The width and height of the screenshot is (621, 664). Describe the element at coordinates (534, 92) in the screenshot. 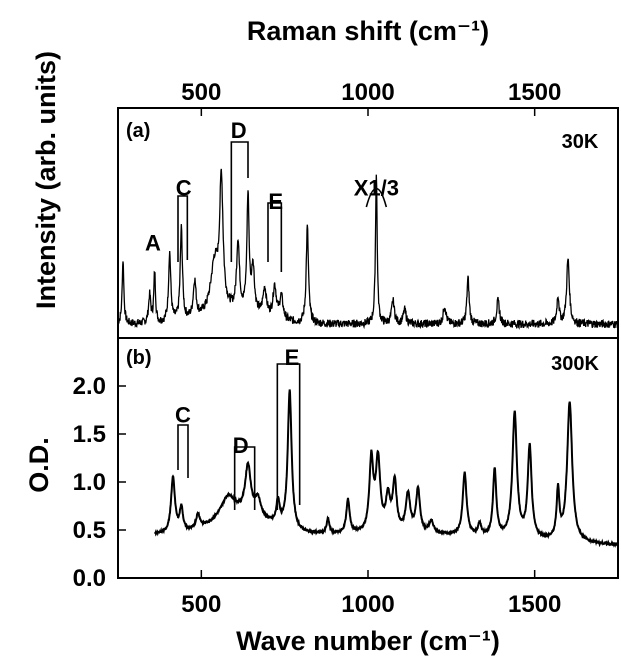

I see `top-x-tick-label: 1500` at that location.